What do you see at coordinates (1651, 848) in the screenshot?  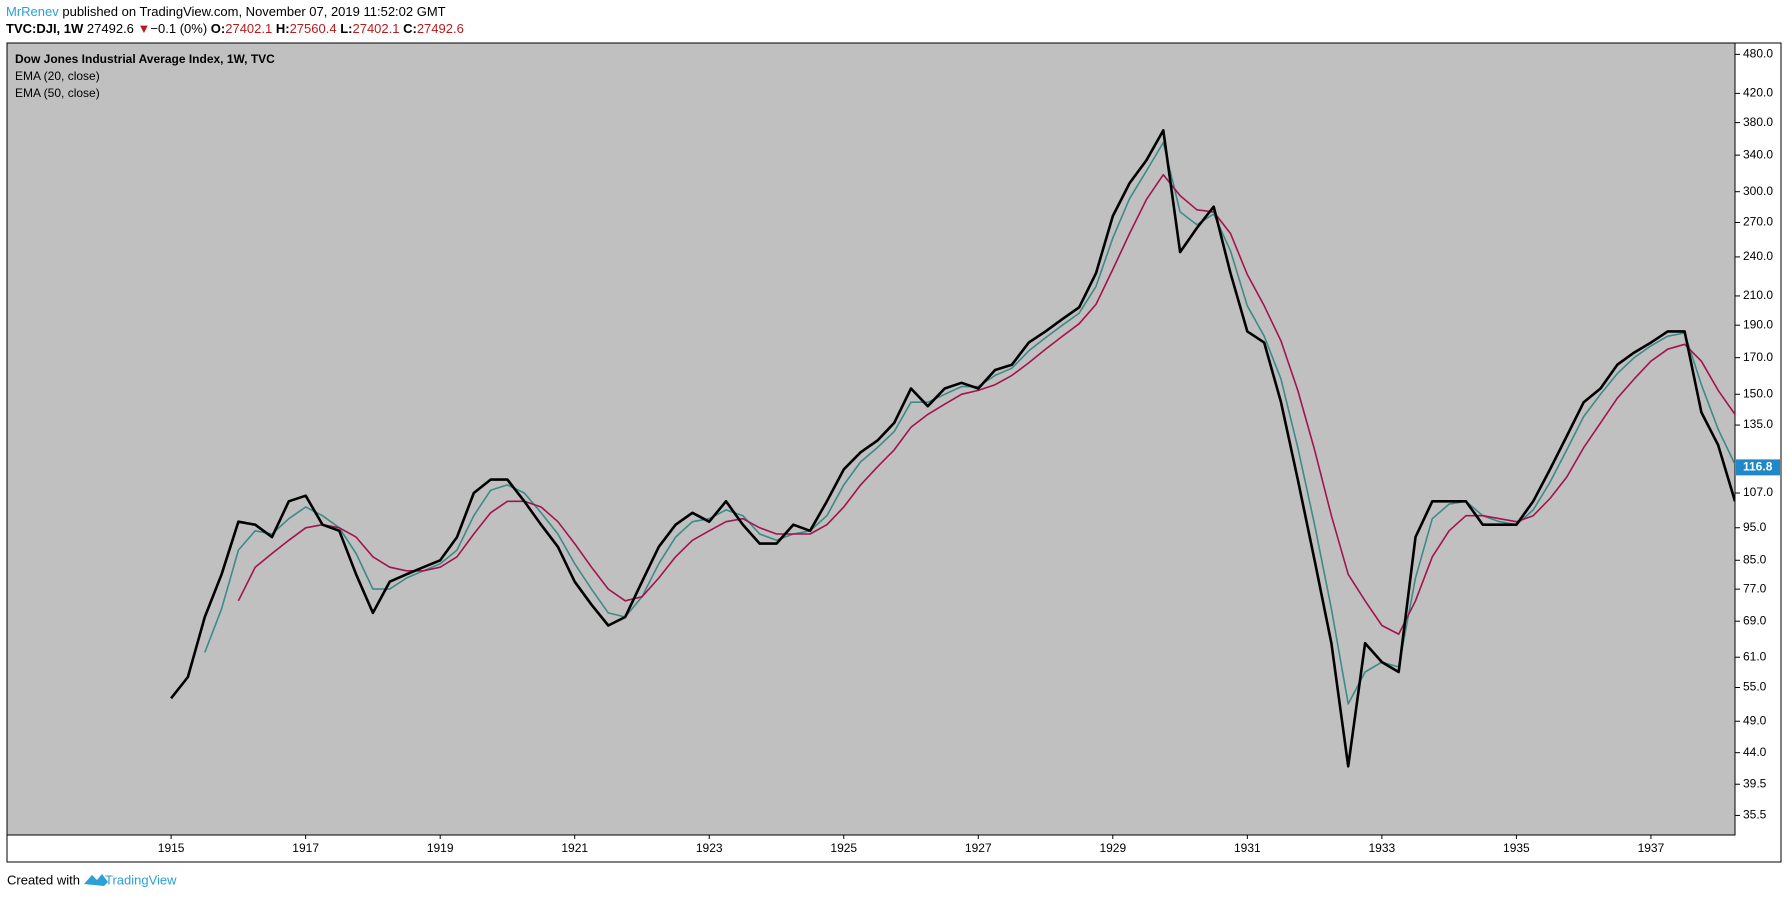 I see `x-tick-label: 1937` at bounding box center [1651, 848].